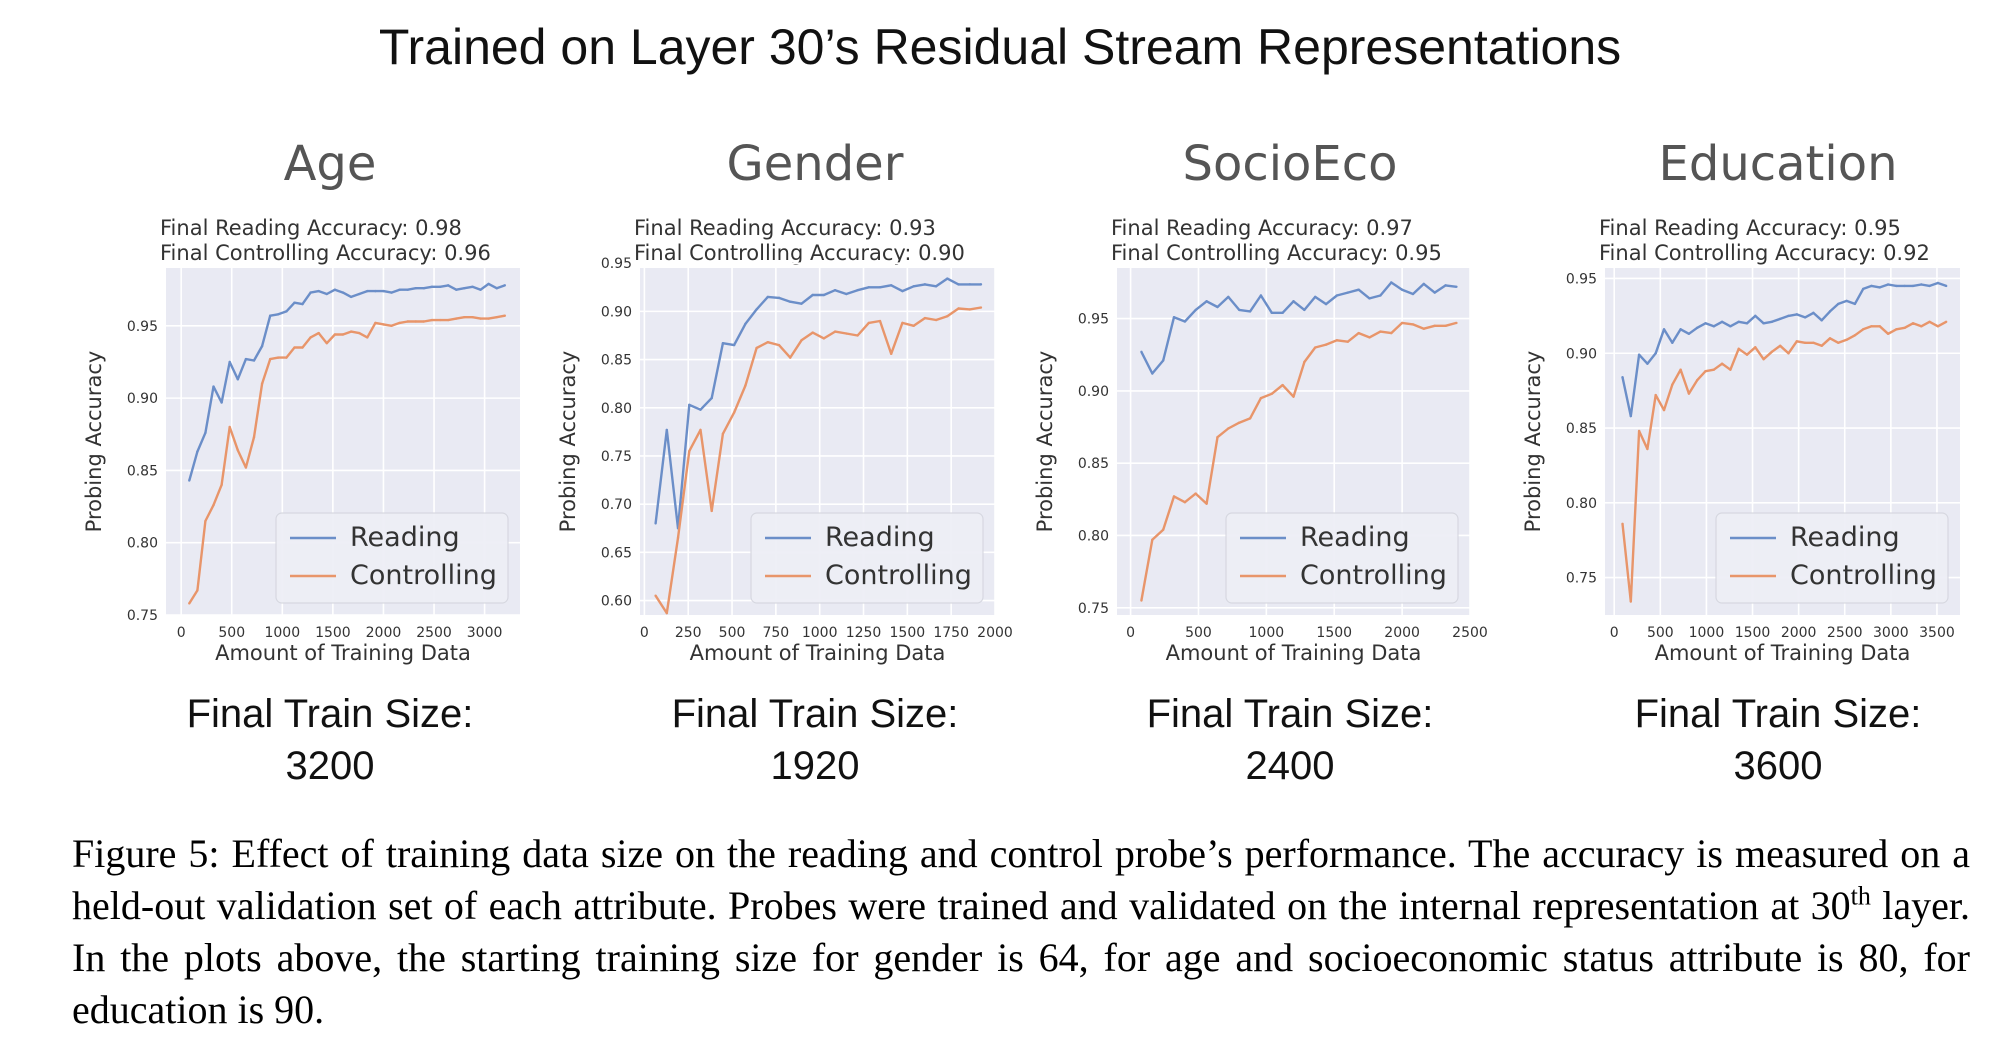 The height and width of the screenshot is (1064, 2000). Describe the element at coordinates (330, 714) in the screenshot. I see `final-train-size-label: Final Train Size:` at that location.